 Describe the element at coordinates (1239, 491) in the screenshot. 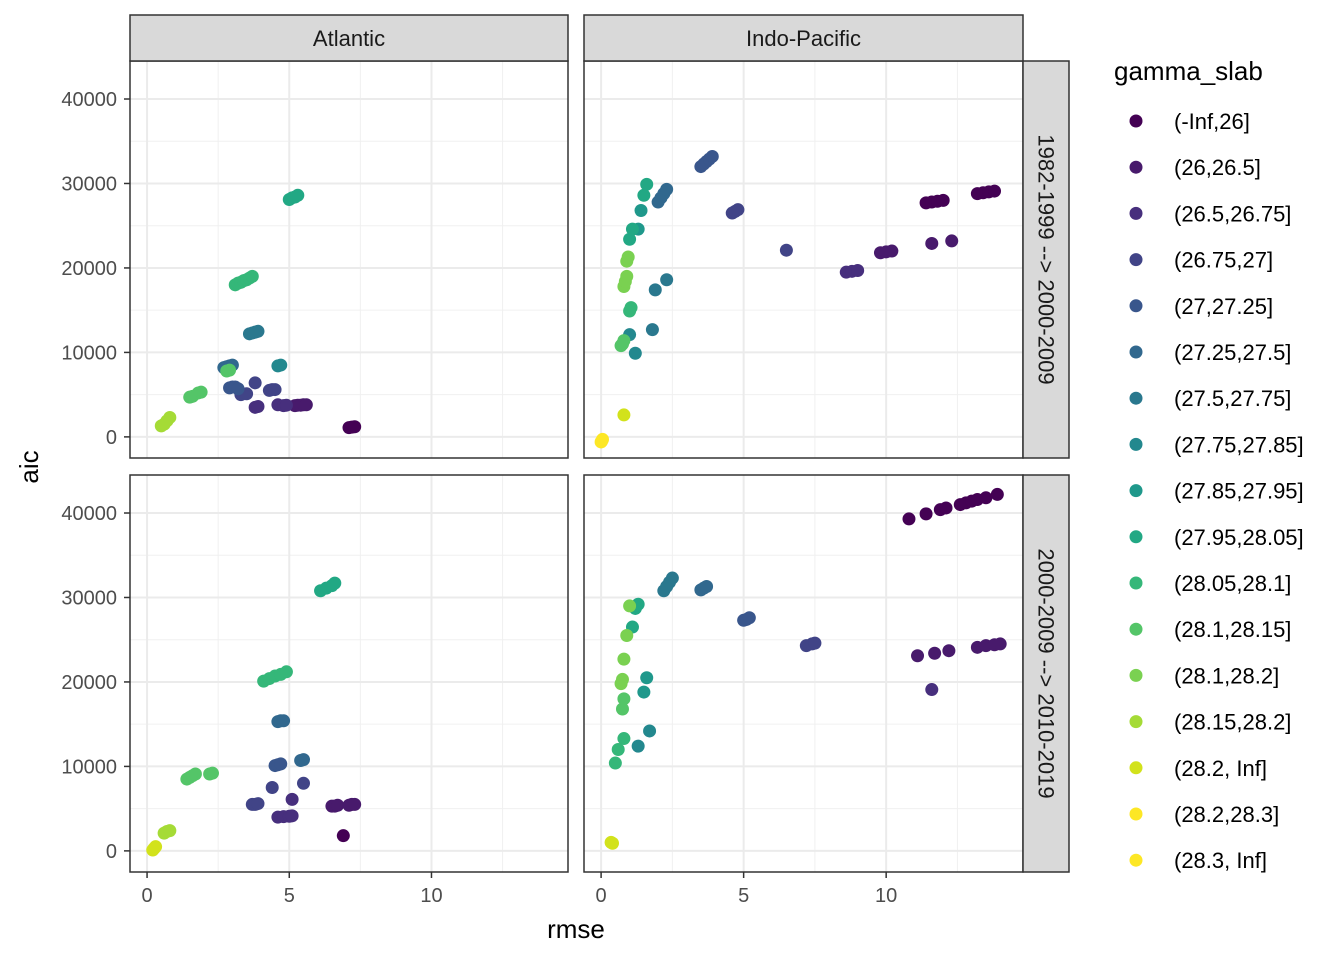

I see `legend-label: (27.85,27.95]` at that location.